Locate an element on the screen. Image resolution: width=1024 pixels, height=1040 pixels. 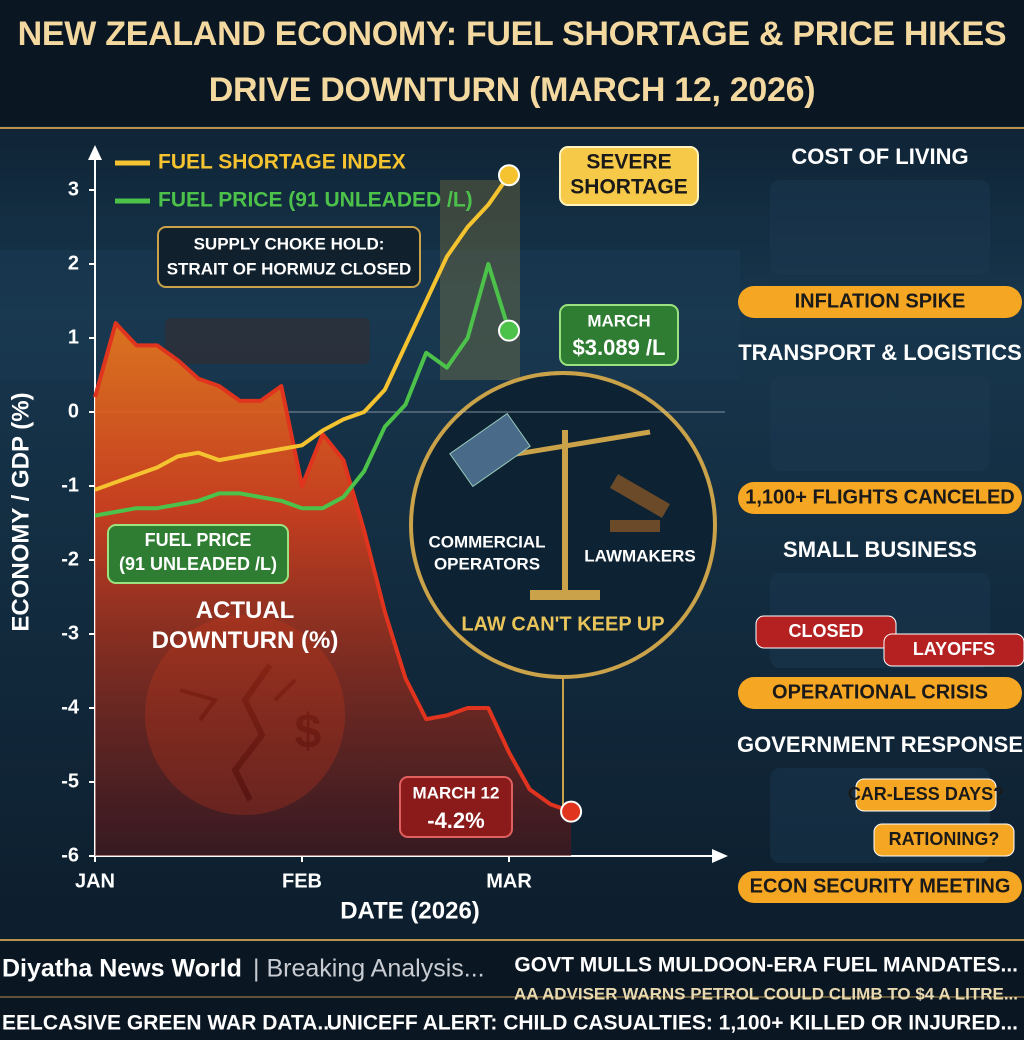
annotation: OPERATORS is located at coordinates (487, 563).